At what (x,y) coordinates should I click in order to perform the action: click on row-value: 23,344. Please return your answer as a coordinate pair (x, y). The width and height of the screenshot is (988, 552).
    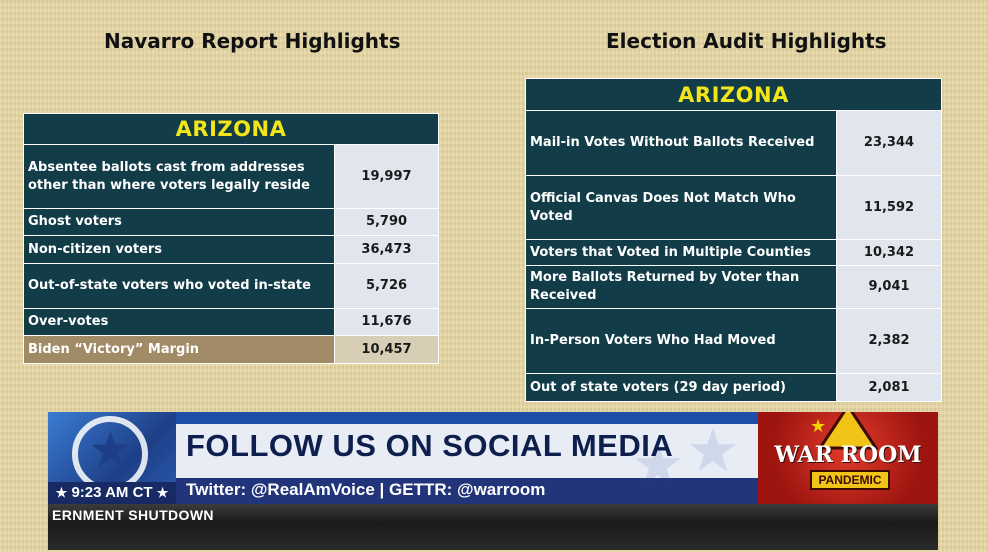
    Looking at the image, I should click on (889, 143).